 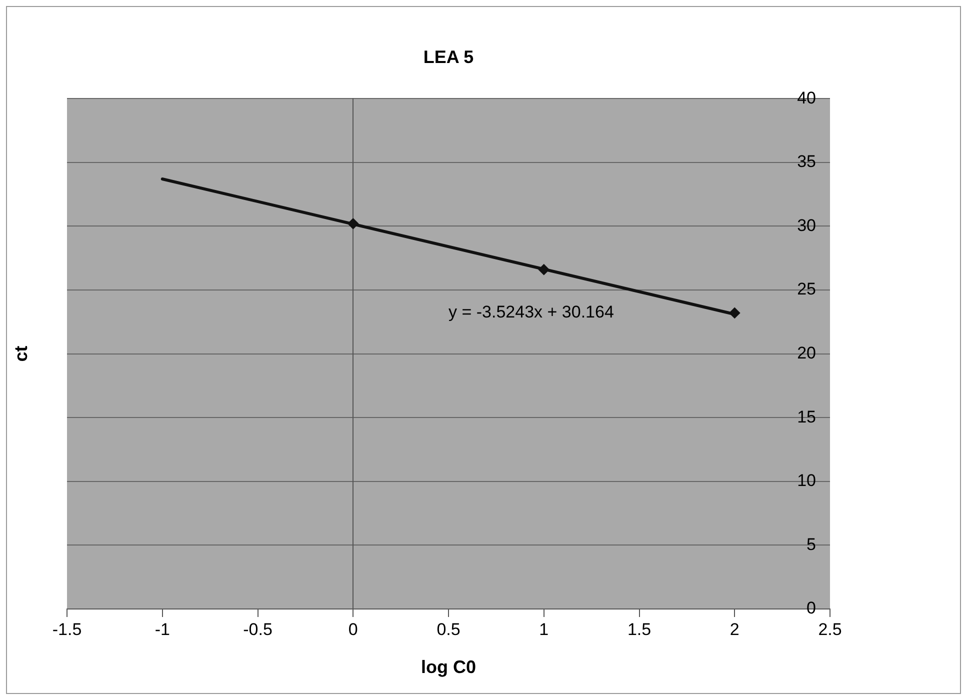 What do you see at coordinates (806, 98) in the screenshot?
I see `y-tick-label: 40` at bounding box center [806, 98].